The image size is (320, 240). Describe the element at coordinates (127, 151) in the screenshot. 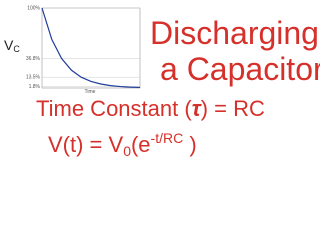

I see `formula2-sub: 0` at that location.